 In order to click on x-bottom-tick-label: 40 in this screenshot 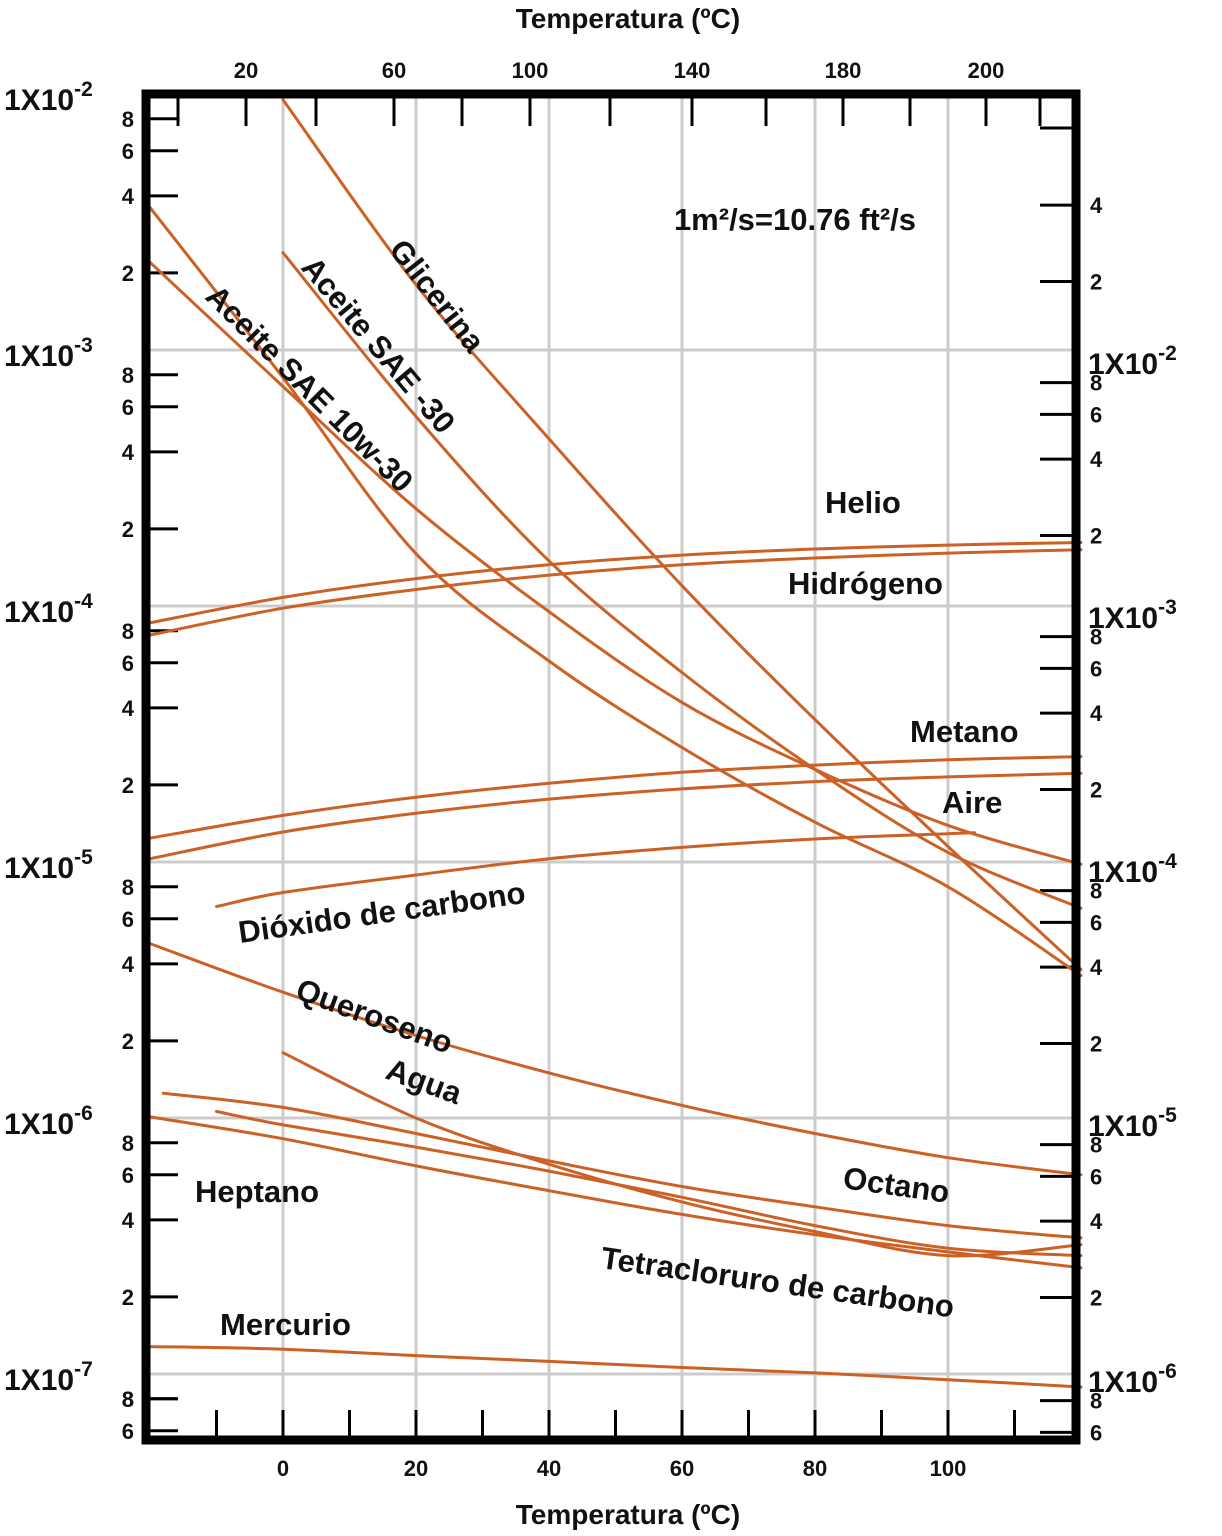, I will do `click(549, 1468)`.